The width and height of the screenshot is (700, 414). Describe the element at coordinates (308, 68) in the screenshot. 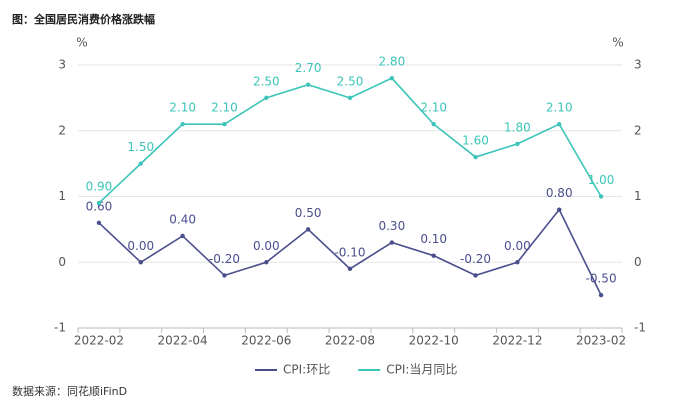

I see `value-label: 2.70` at that location.